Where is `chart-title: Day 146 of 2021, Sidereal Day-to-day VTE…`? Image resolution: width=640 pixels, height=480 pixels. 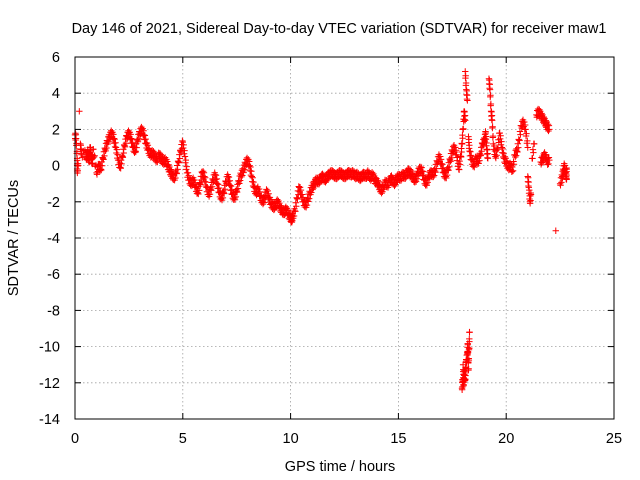 chart-title: Day 146 of 2021, Sidereal Day-to-day VTE… is located at coordinates (339, 29).